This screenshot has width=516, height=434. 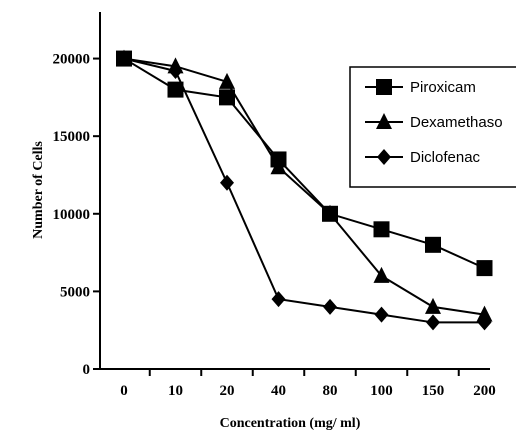 I want to click on y-ticks: 0 5000 10000 15000 20000, so click(x=76, y=215).